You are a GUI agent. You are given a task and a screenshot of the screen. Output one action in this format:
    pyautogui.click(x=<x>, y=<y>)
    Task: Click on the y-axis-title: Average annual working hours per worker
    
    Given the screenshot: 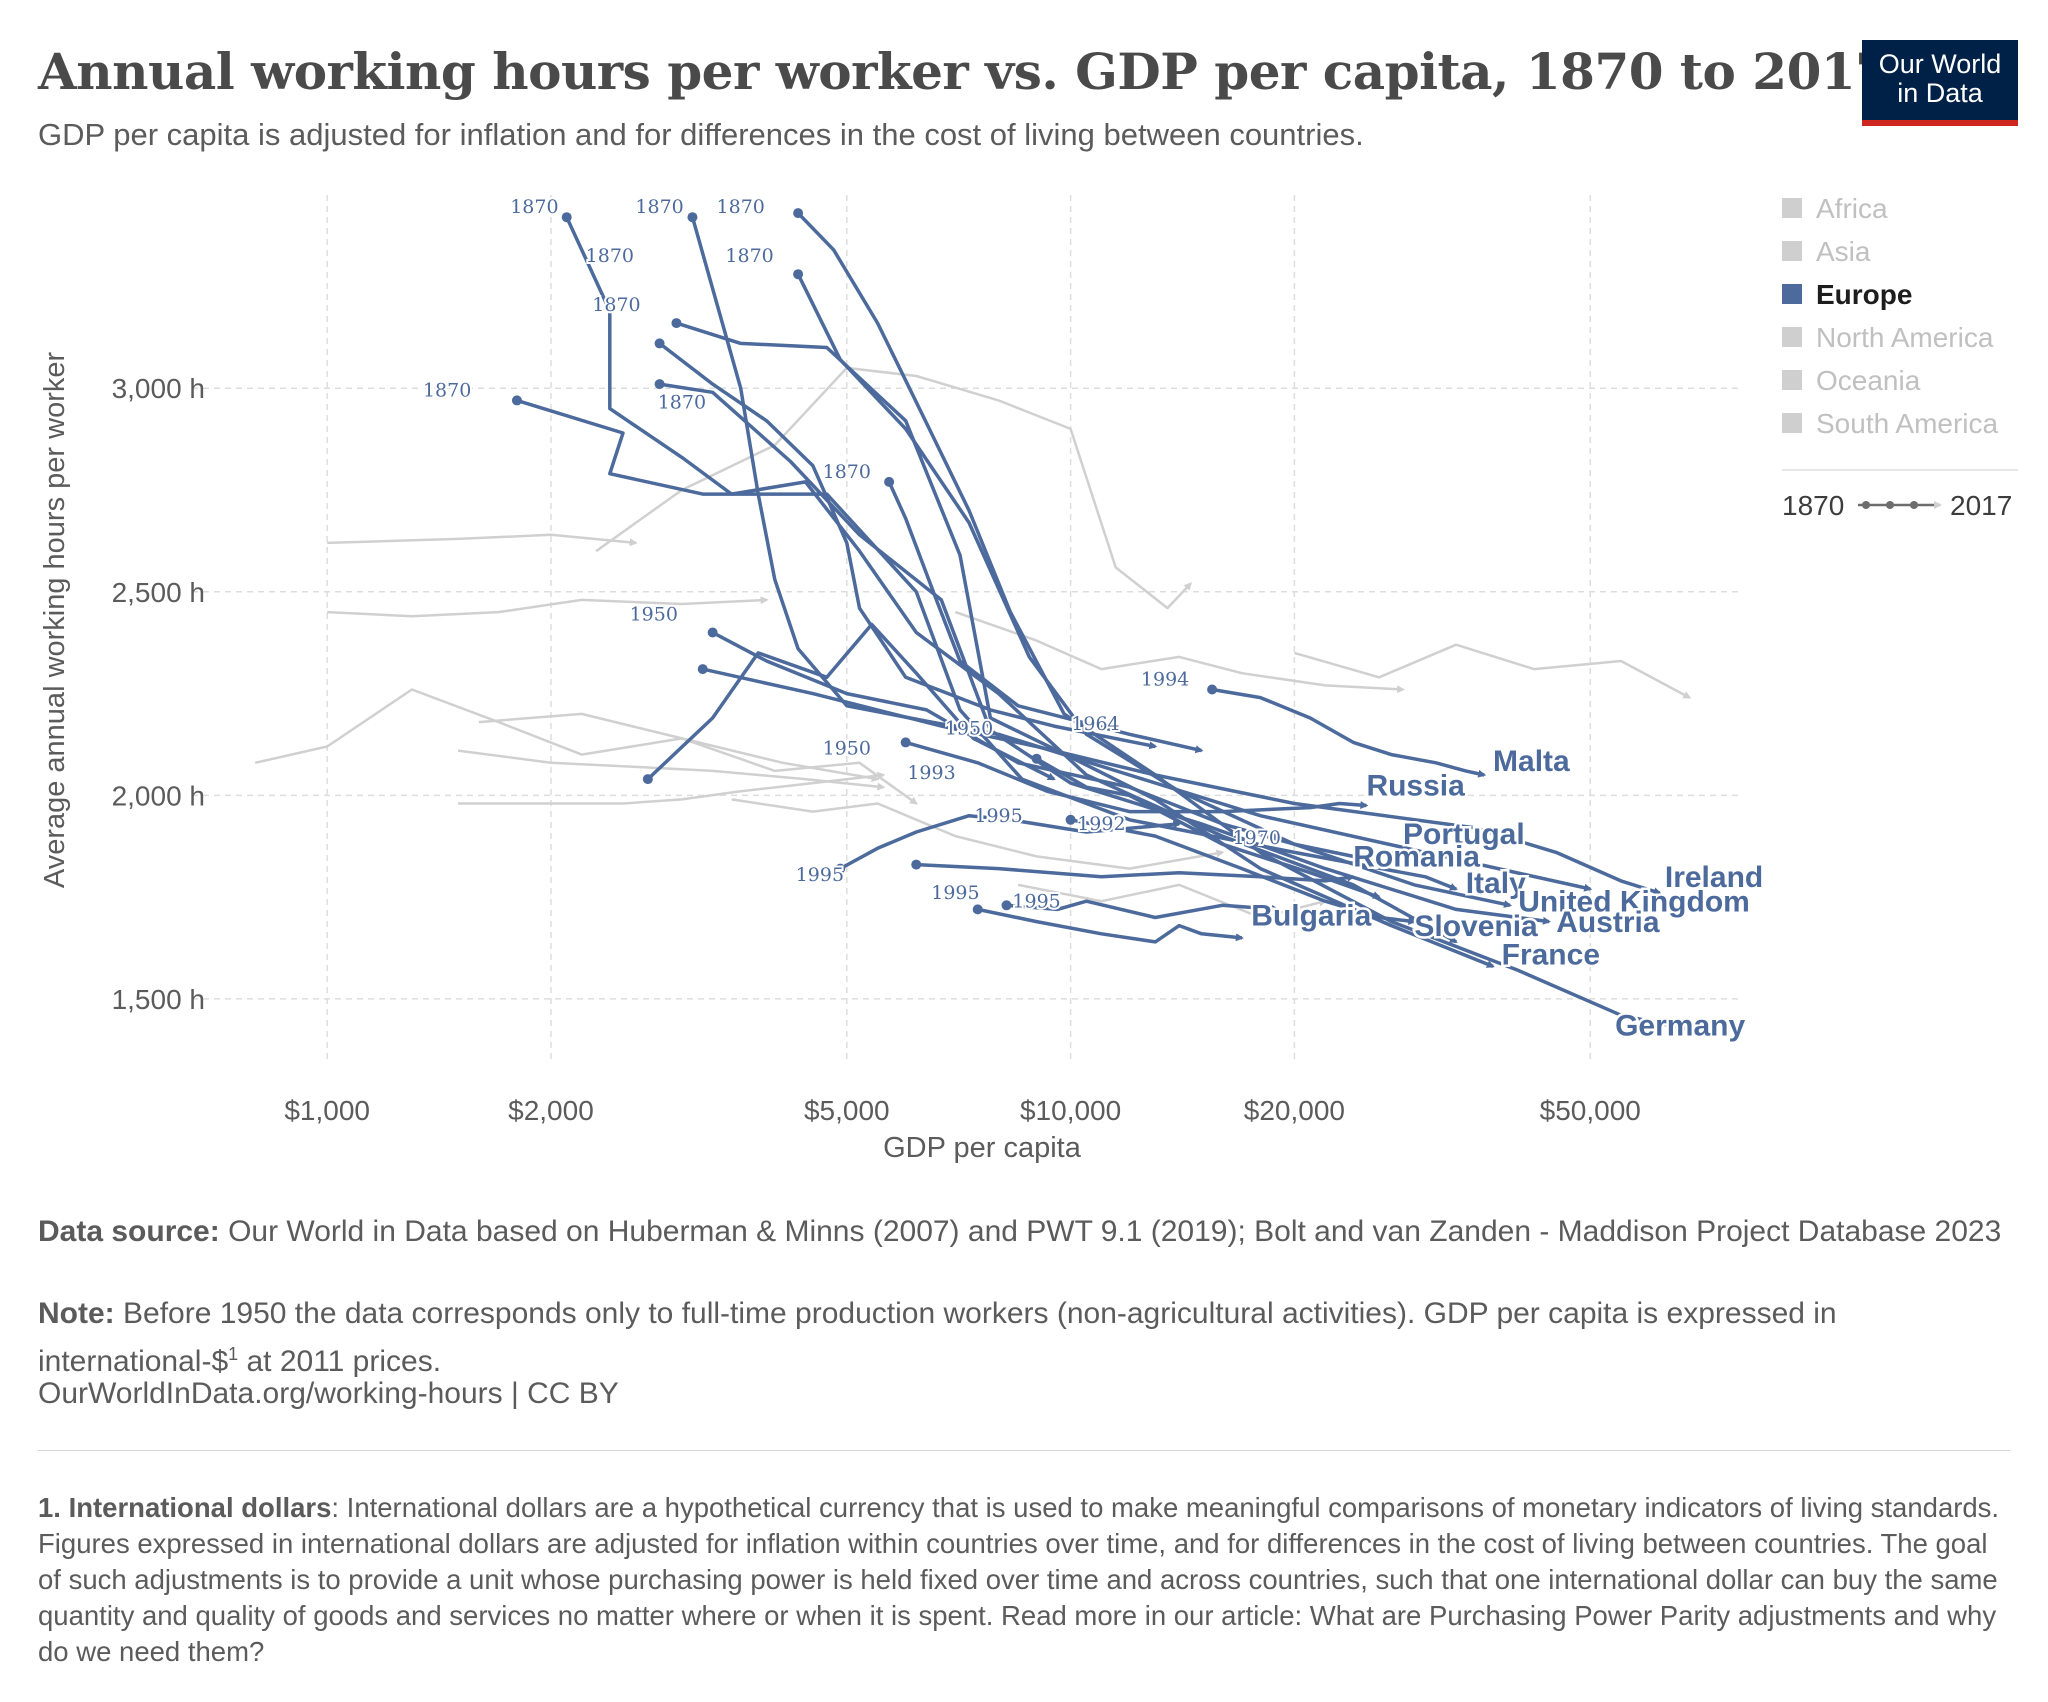 What is the action you would take?
    pyautogui.click(x=55, y=620)
    